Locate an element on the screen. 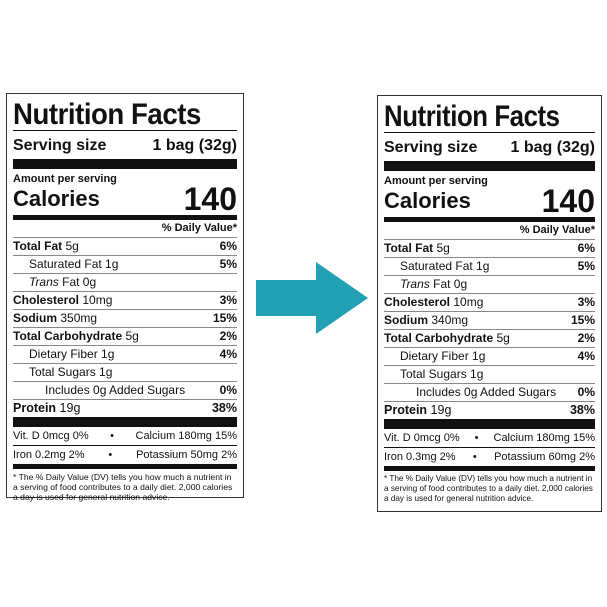  potassium: Potassium 60mg 2% is located at coordinates (544, 457).